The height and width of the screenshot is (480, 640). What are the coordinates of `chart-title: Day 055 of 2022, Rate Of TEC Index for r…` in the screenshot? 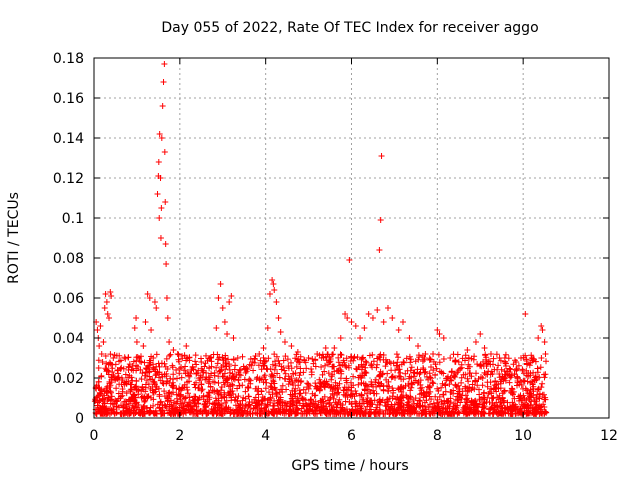 It's located at (349, 28).